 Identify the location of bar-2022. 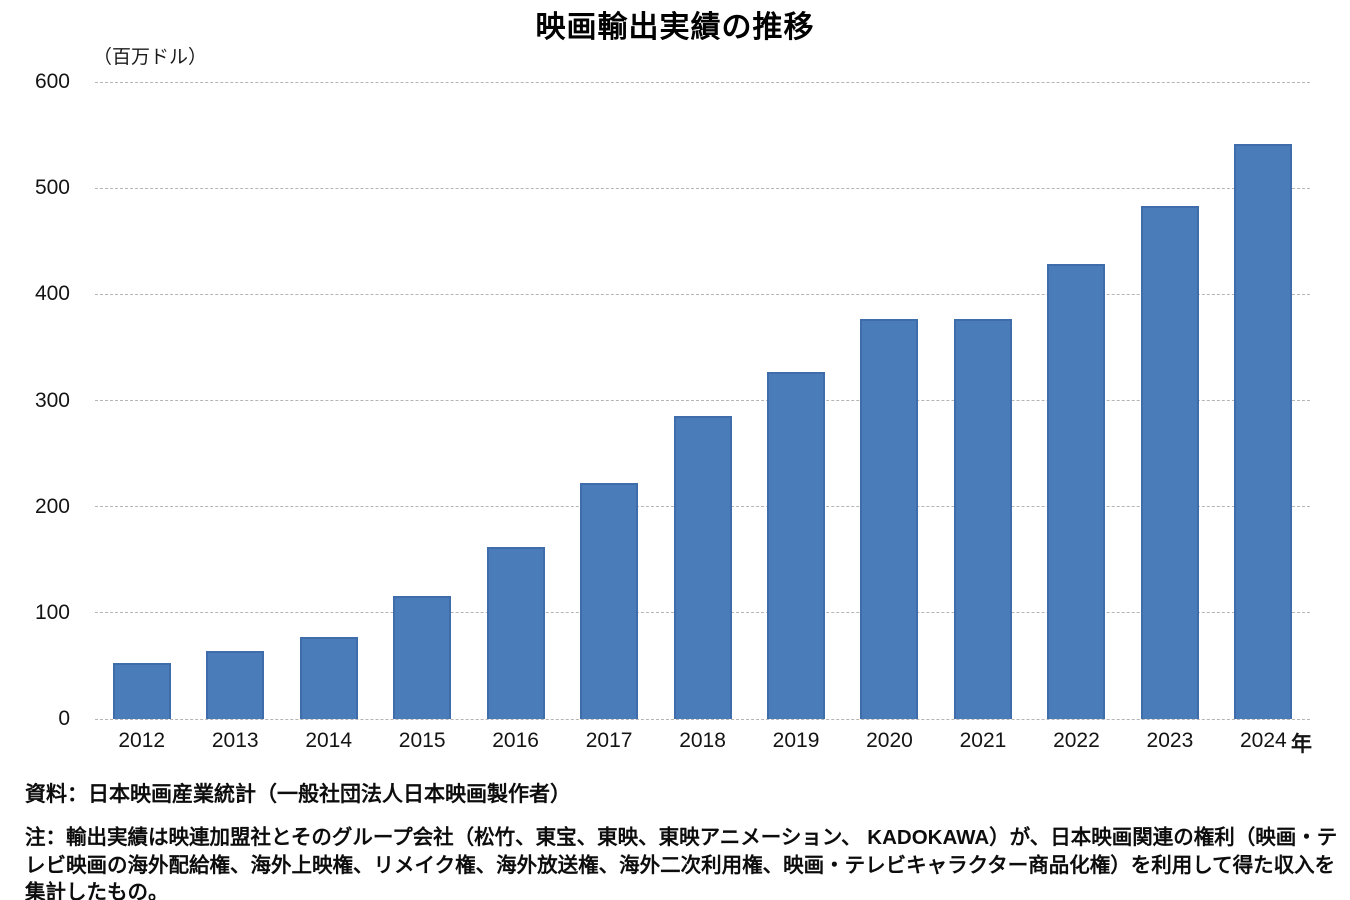
(1076, 491).